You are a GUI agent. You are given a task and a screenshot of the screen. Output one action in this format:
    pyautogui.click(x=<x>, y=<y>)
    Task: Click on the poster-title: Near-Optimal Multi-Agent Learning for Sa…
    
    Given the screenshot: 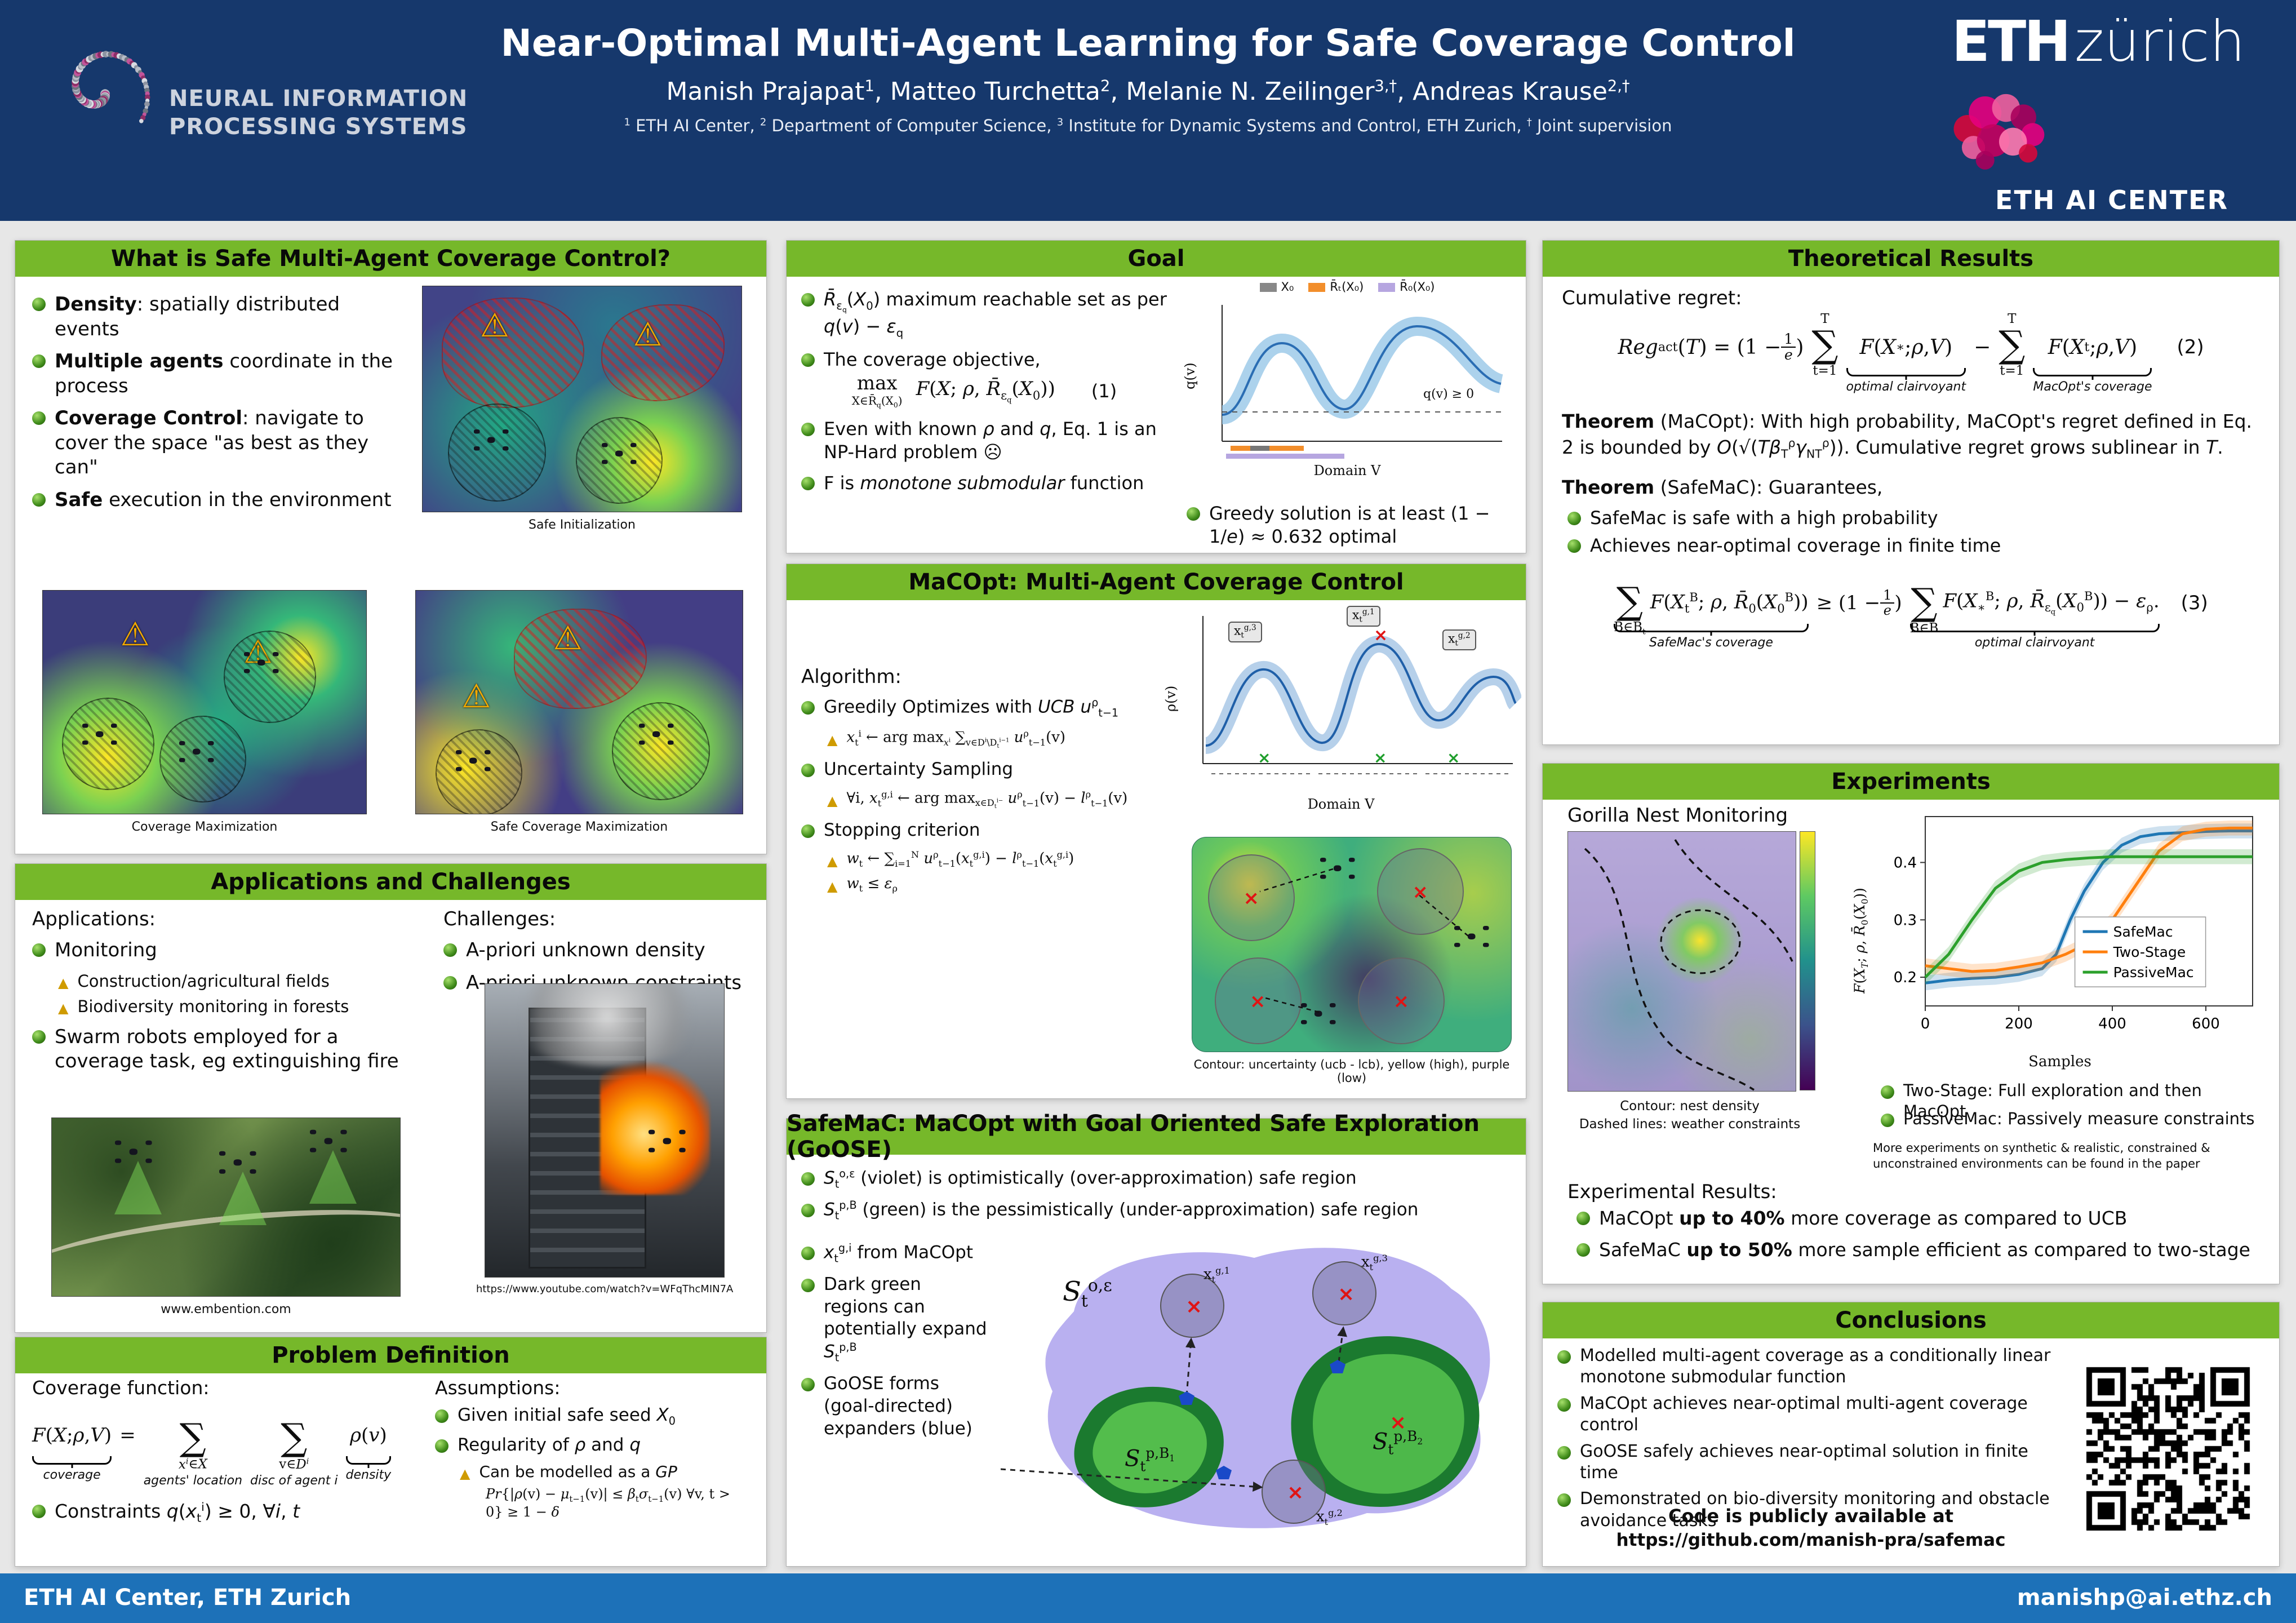 What is the action you would take?
    pyautogui.click(x=1148, y=43)
    